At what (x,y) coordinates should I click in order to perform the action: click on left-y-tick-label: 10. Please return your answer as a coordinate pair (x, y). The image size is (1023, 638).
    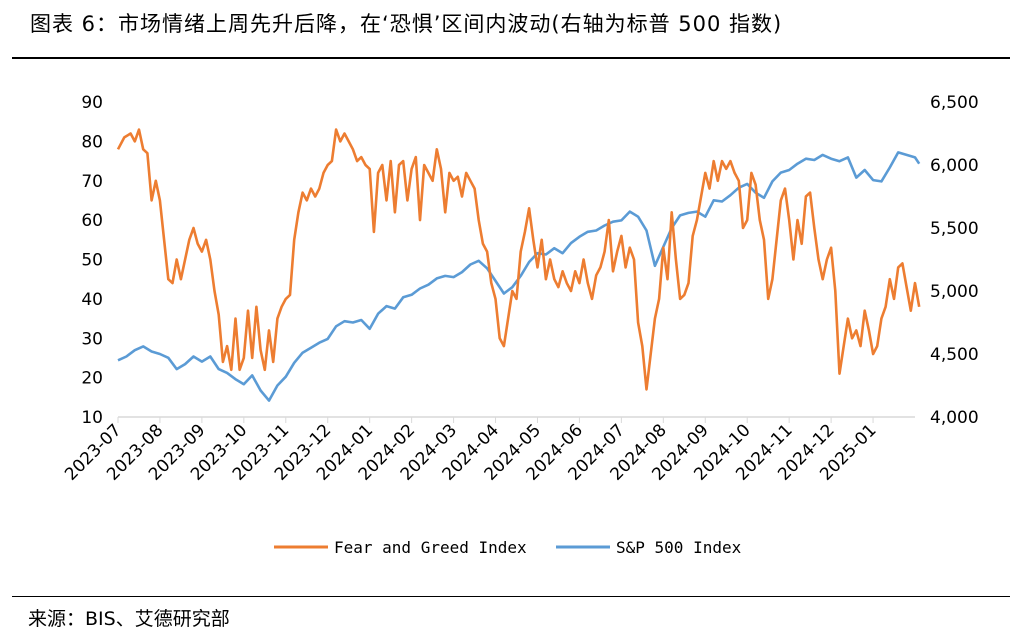
    Looking at the image, I should click on (92, 418).